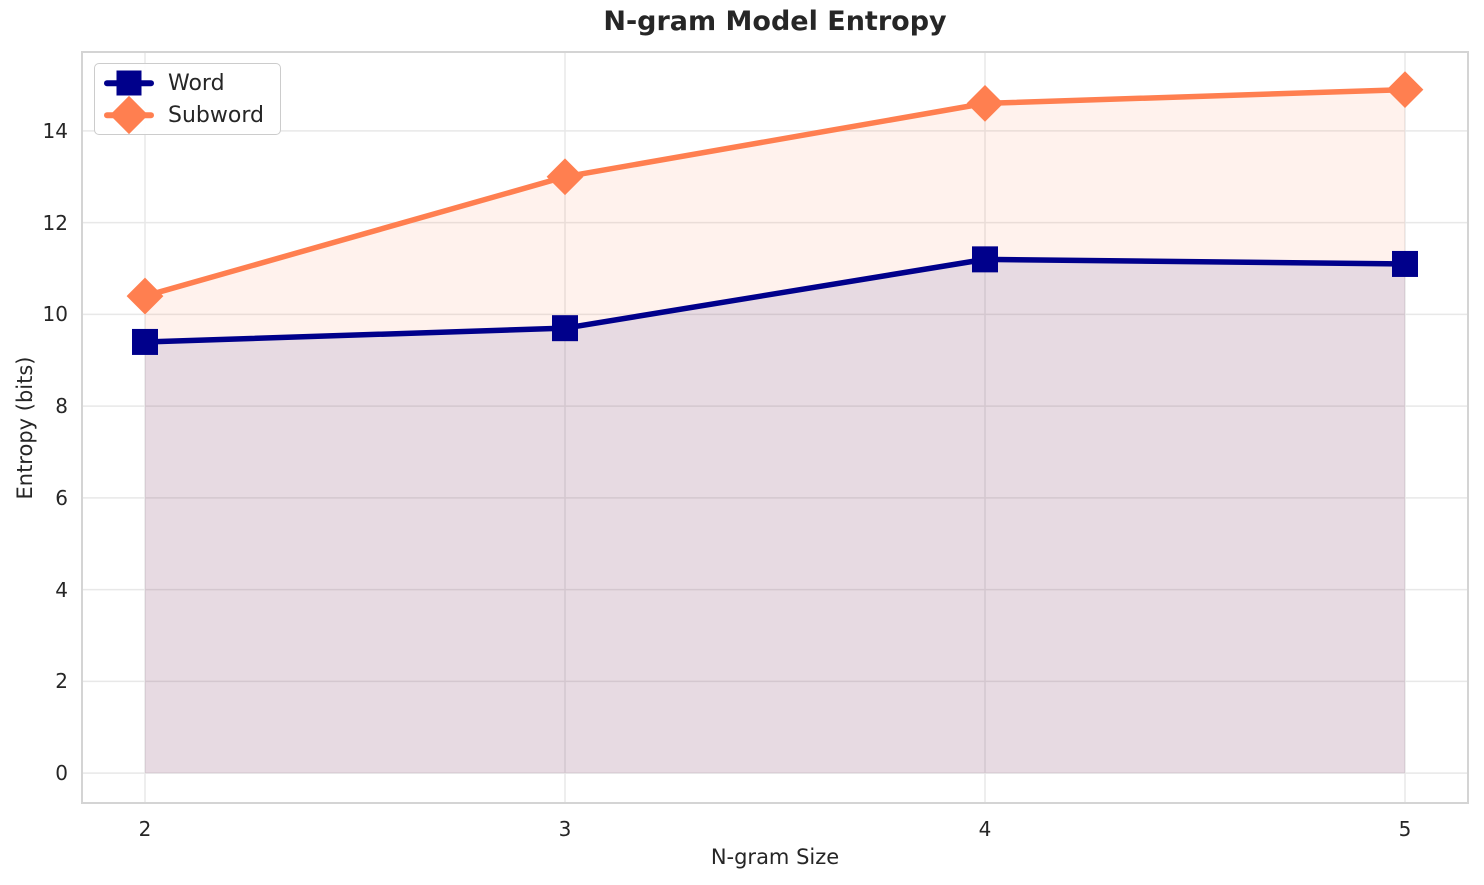 The height and width of the screenshot is (885, 1484). I want to click on line-word, so click(775, 300).